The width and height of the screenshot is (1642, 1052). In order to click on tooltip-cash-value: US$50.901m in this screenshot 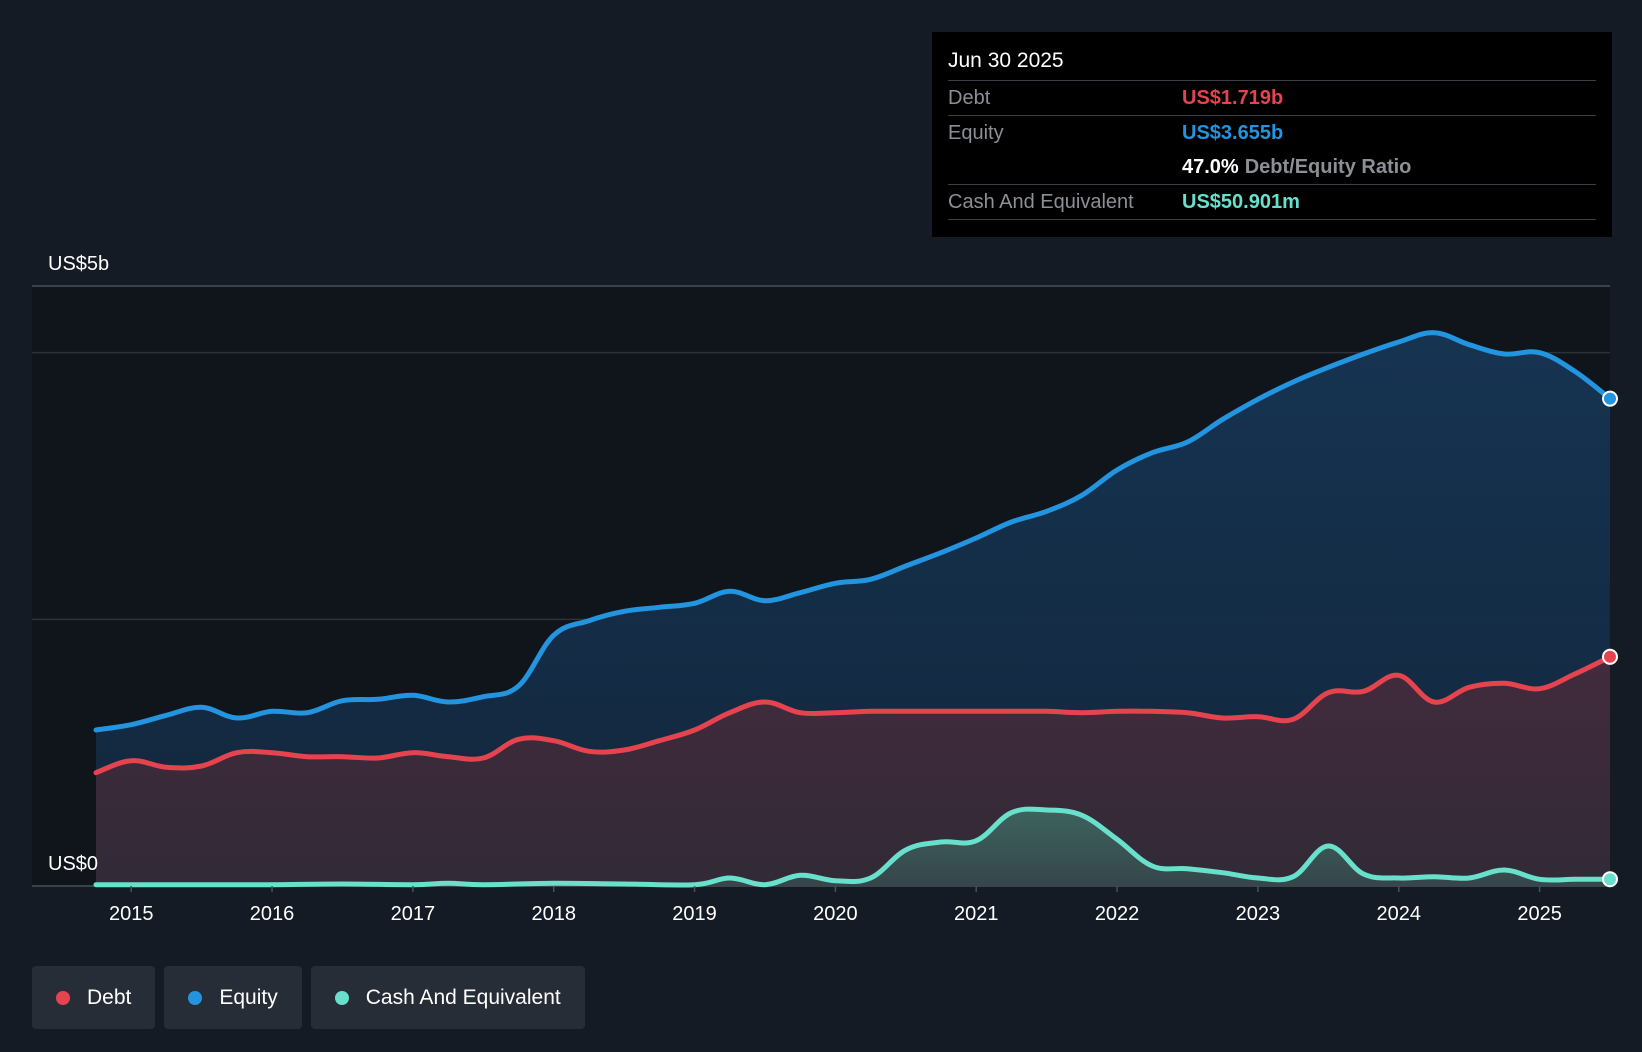, I will do `click(1241, 202)`.